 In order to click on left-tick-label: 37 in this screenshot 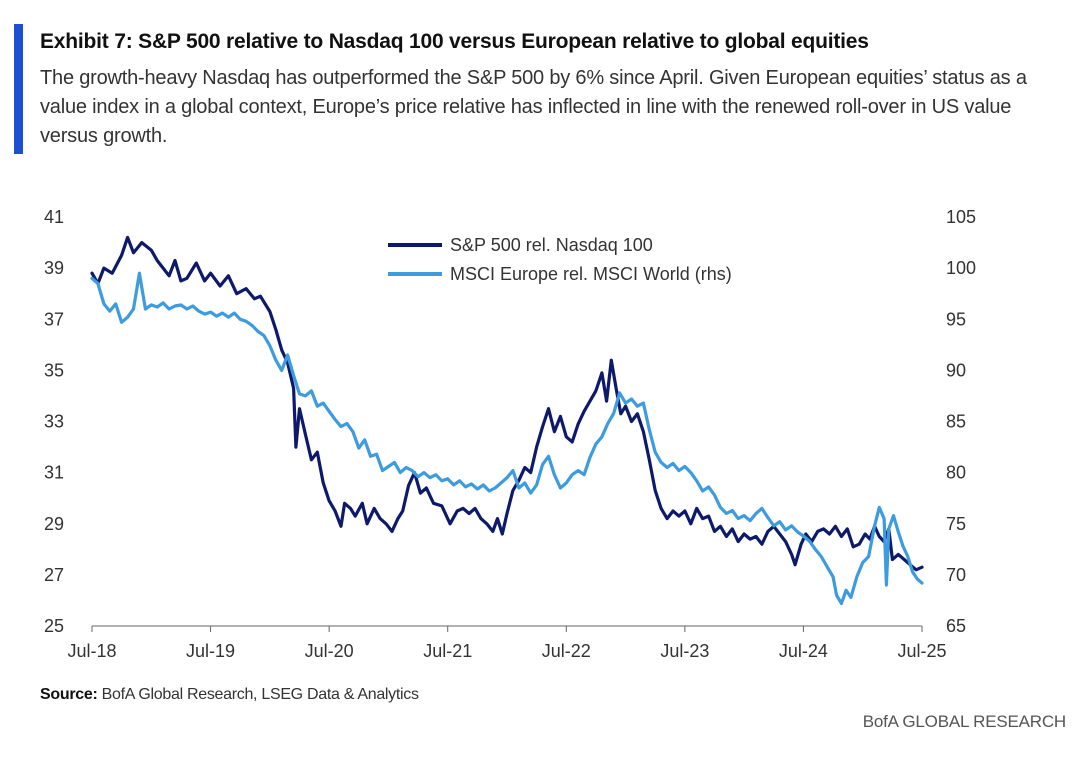, I will do `click(54, 319)`.